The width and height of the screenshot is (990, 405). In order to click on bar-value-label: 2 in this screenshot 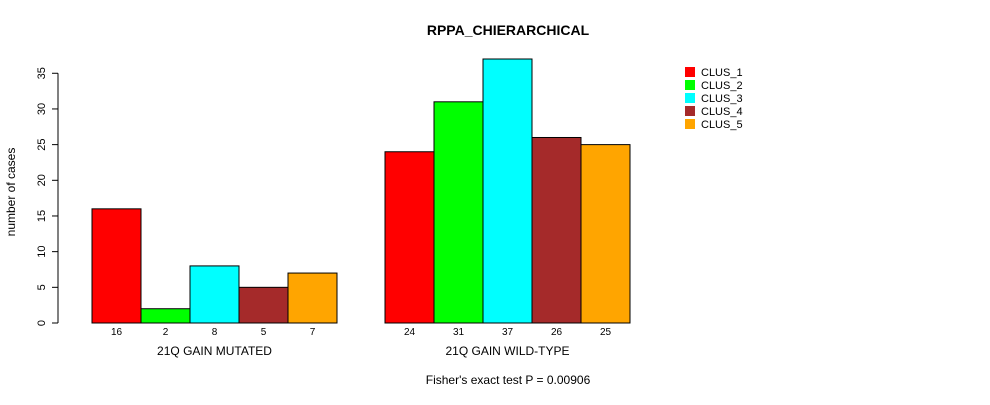, I will do `click(166, 332)`.